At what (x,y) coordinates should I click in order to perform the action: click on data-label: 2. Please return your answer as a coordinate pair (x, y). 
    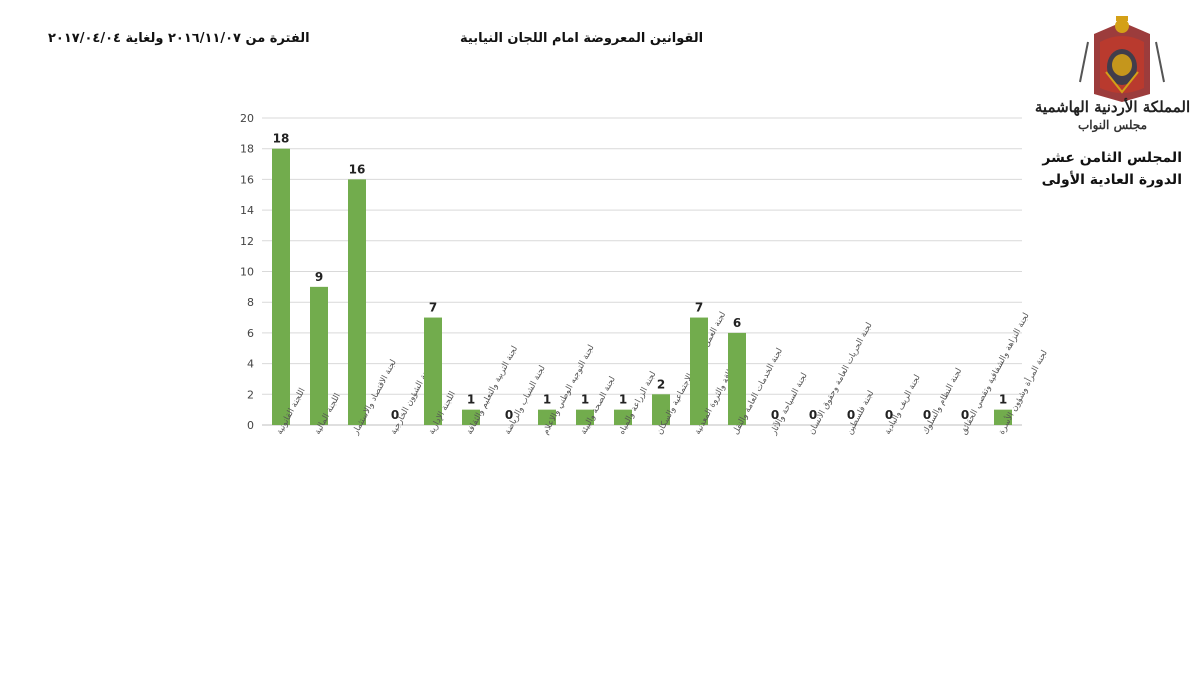
    Looking at the image, I should click on (661, 384).